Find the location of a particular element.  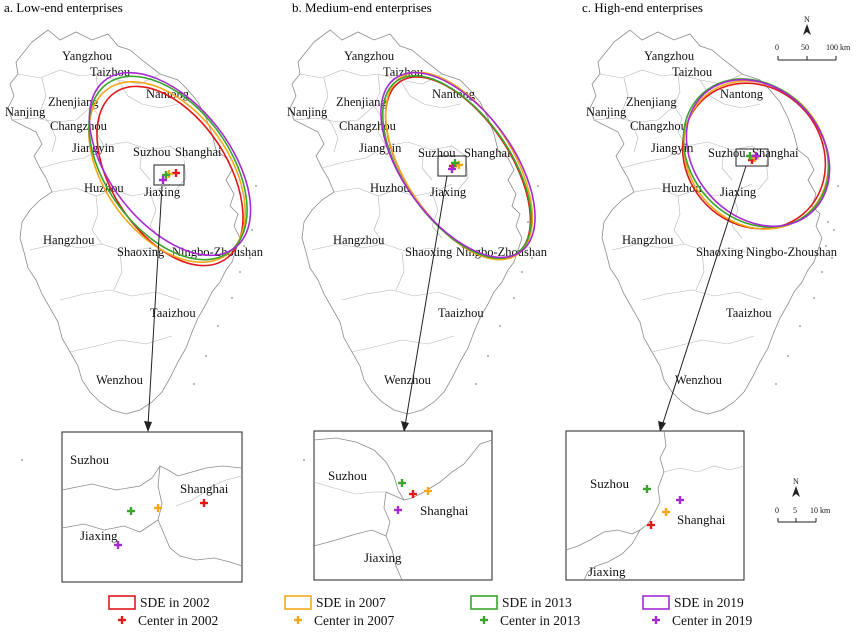

legend-center-2019: Center in 2019 is located at coordinates (712, 620).